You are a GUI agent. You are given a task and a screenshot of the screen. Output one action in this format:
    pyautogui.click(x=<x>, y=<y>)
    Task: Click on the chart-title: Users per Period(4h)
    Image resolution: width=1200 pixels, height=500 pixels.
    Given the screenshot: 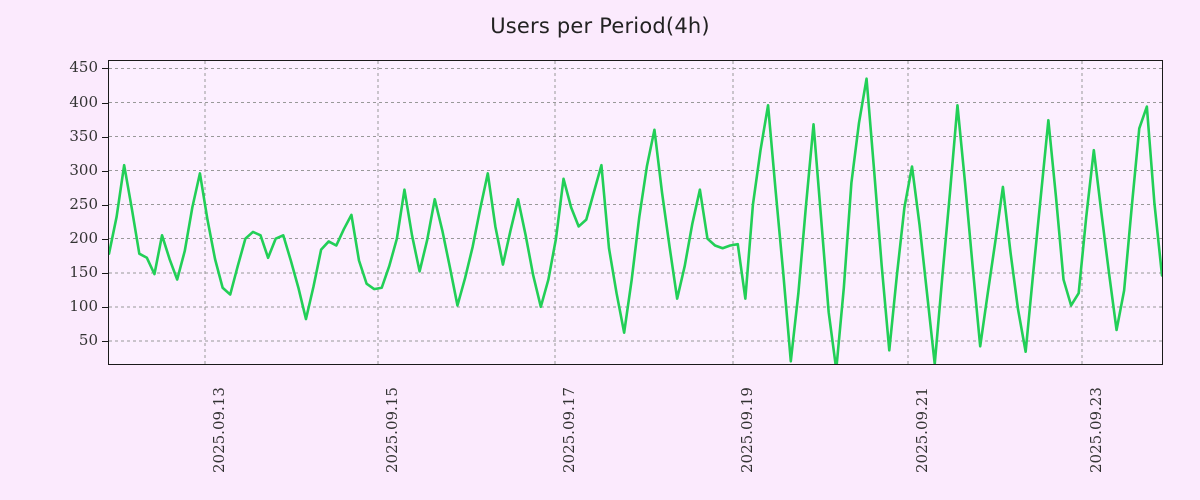 What is the action you would take?
    pyautogui.click(x=600, y=26)
    